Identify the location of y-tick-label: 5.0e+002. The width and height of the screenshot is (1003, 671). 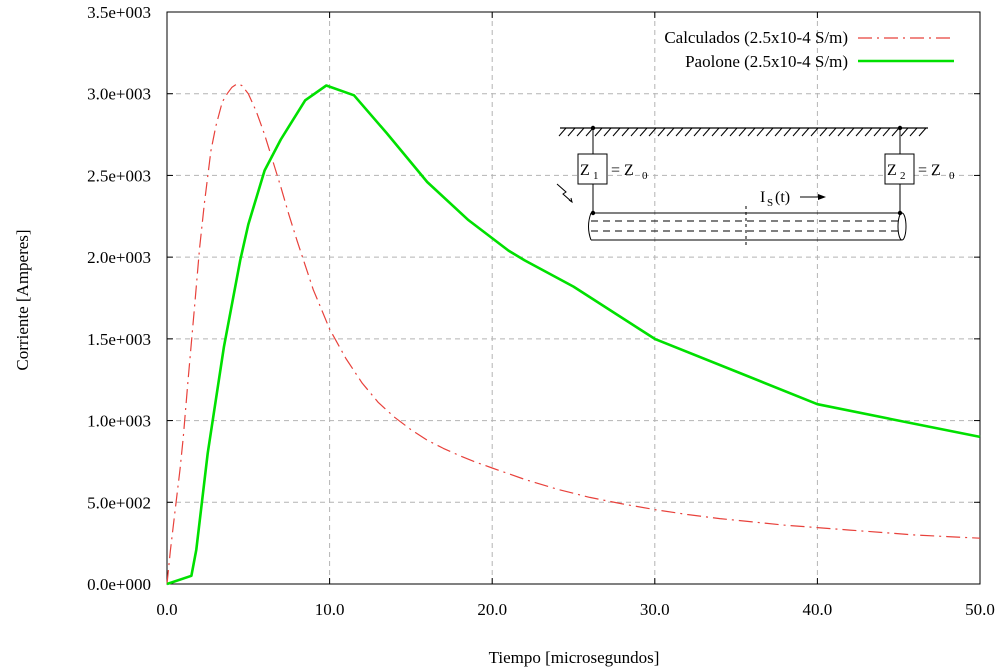
(119, 502).